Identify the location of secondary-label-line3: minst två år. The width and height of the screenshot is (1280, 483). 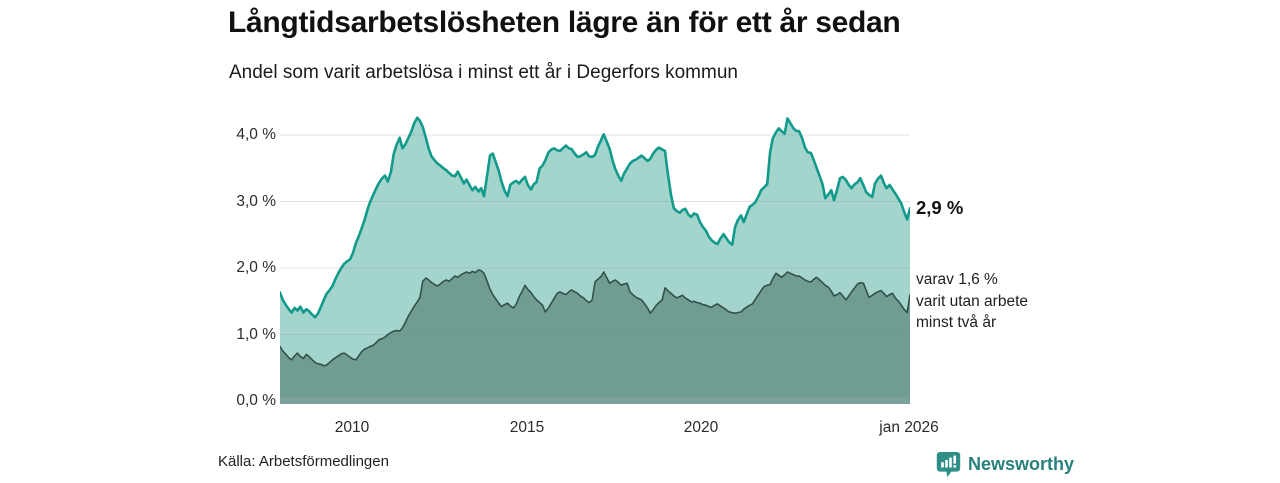
(956, 322).